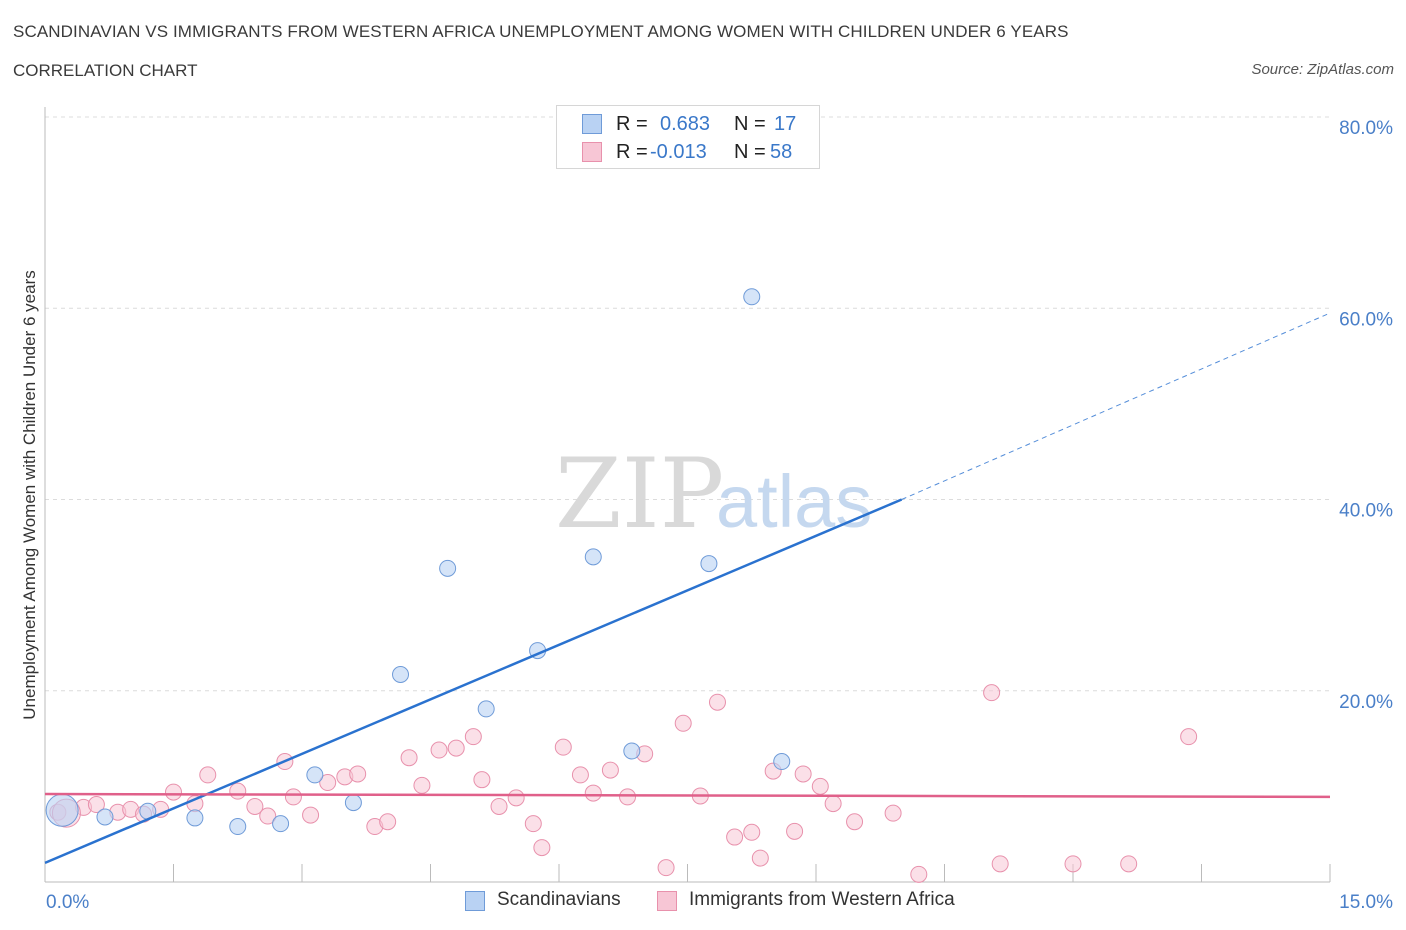  I want to click on y-tick-label: 40.0%, so click(1366, 511).